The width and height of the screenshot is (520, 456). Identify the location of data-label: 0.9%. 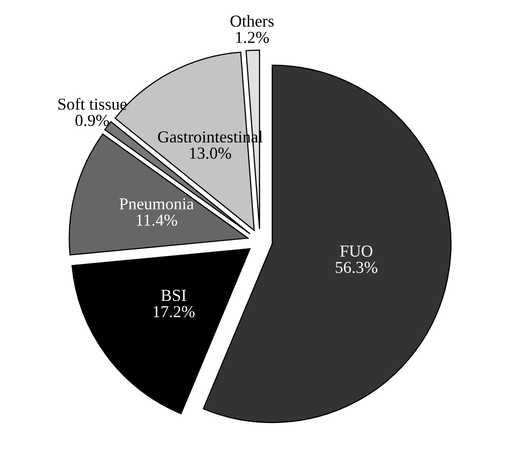
(92, 120).